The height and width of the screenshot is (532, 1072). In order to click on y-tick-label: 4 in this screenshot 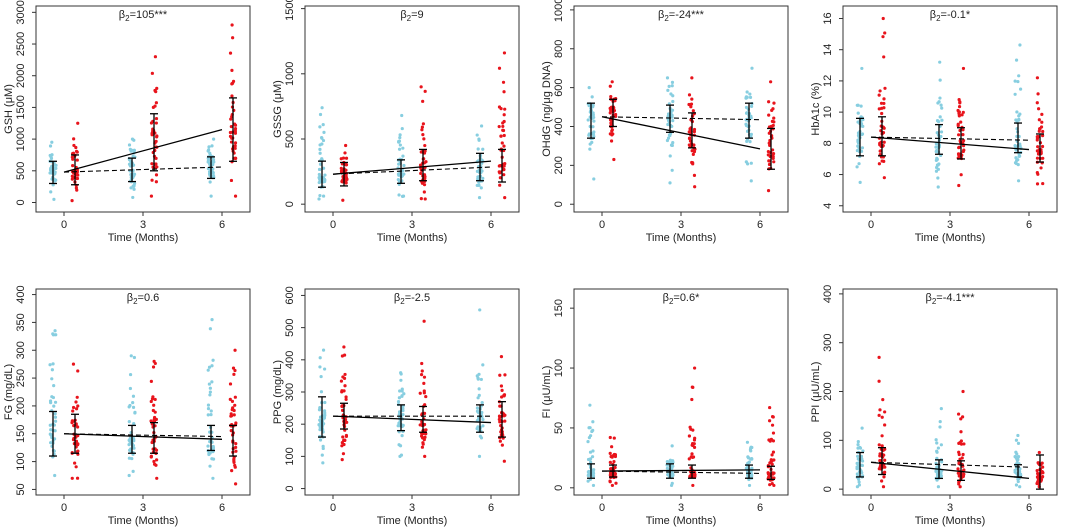, I will do `click(828, 206)`.